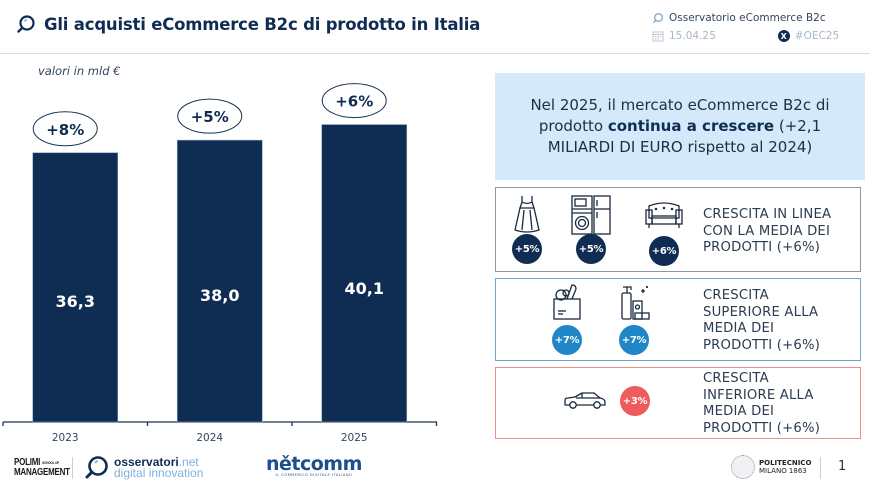  Describe the element at coordinates (635, 401) in the screenshot. I see `growth-badge: +3%` at that location.